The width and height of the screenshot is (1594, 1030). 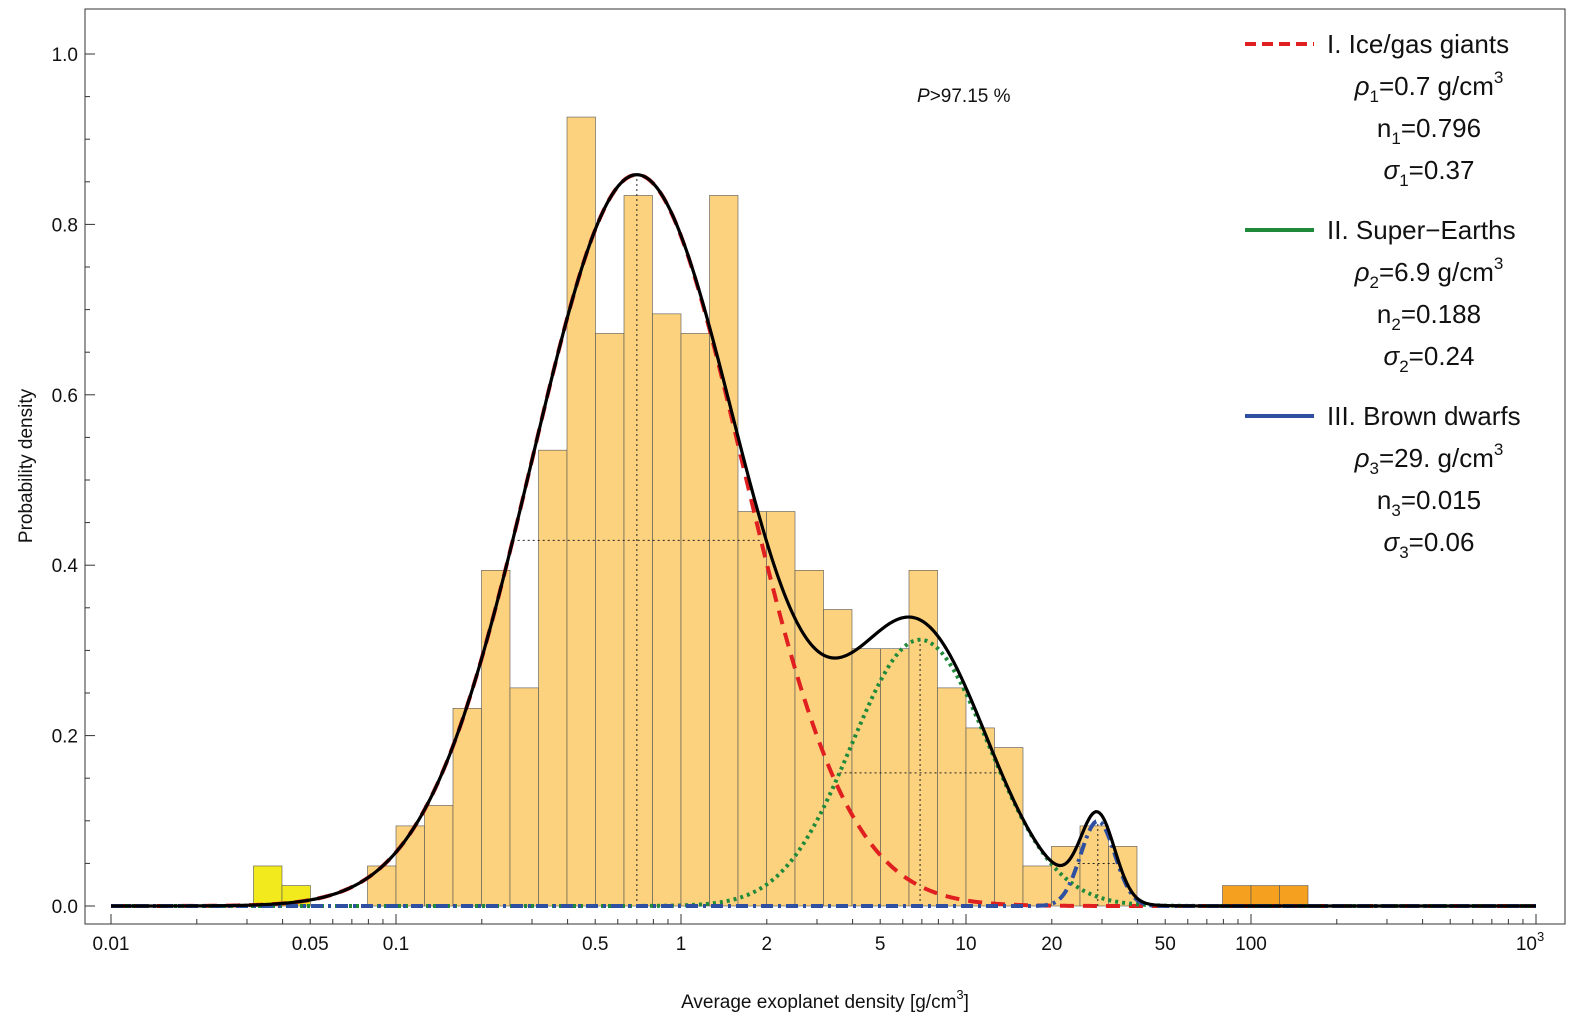 I want to click on legend-parameter: σ2=0.24, so click(x=1429, y=358).